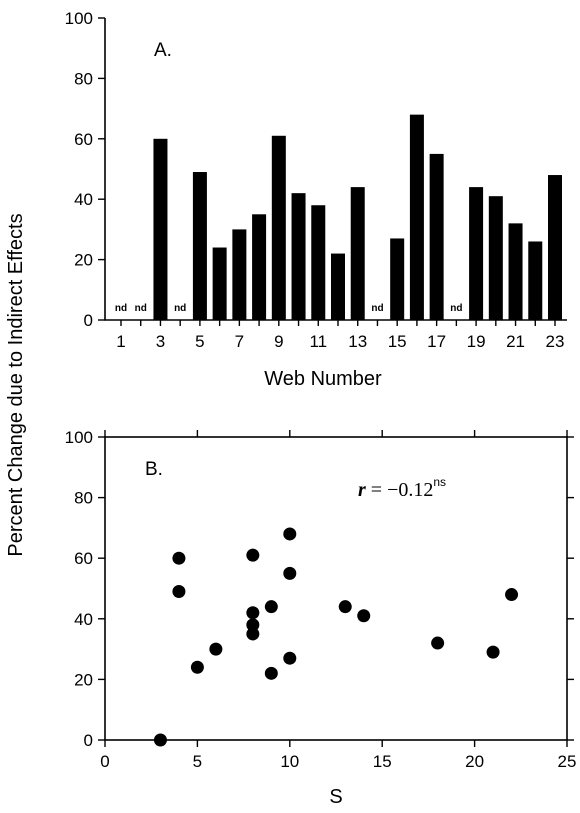  I want to click on panel-b-x-tick-label: 20, so click(474, 761).